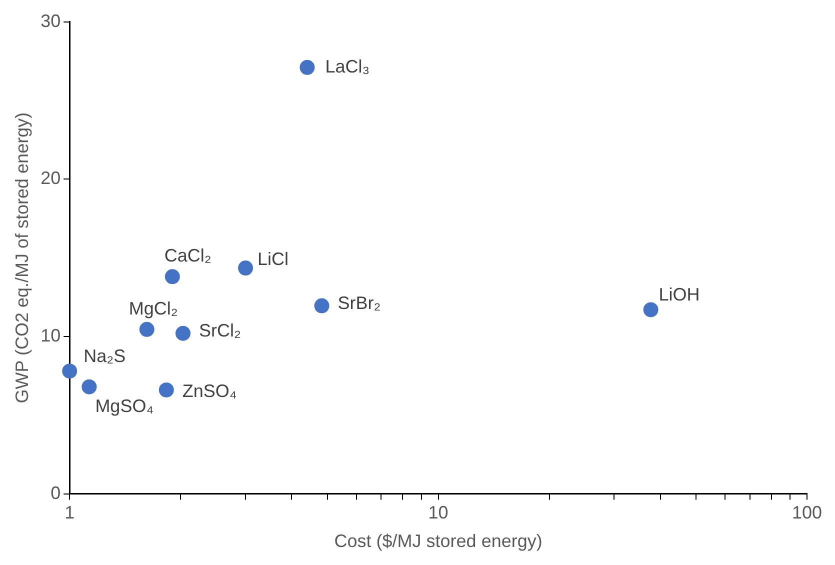 The width and height of the screenshot is (835, 565). I want to click on annotation: Na₂S, so click(105, 356).